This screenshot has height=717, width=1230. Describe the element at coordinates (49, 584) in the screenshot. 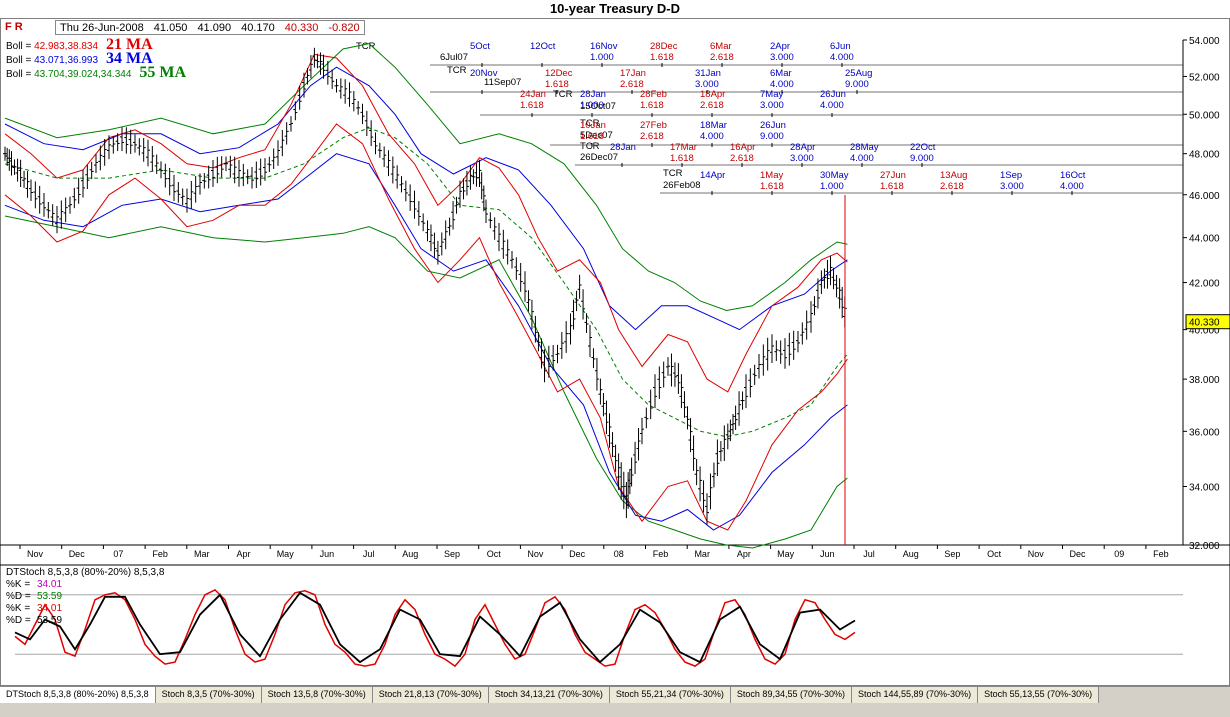

I see `stoch-legend-value: 34.01` at that location.